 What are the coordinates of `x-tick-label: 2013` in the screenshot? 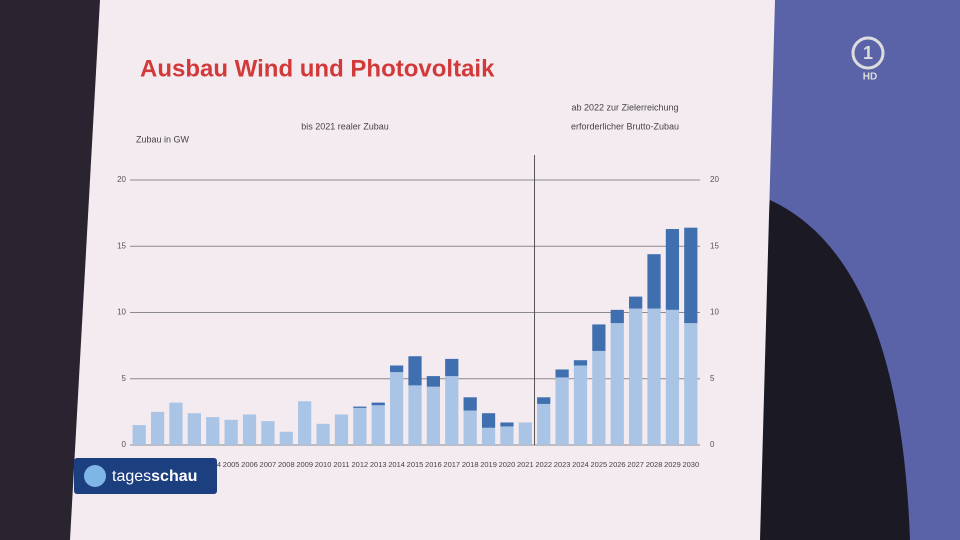 It's located at (378, 464).